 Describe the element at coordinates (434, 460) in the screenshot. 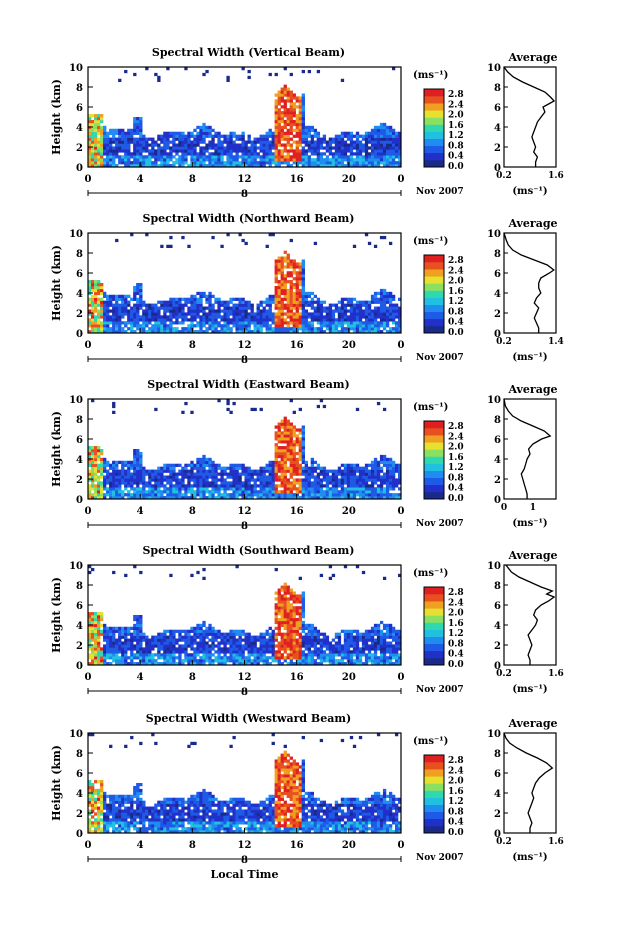

I see `colorbar-frame` at that location.